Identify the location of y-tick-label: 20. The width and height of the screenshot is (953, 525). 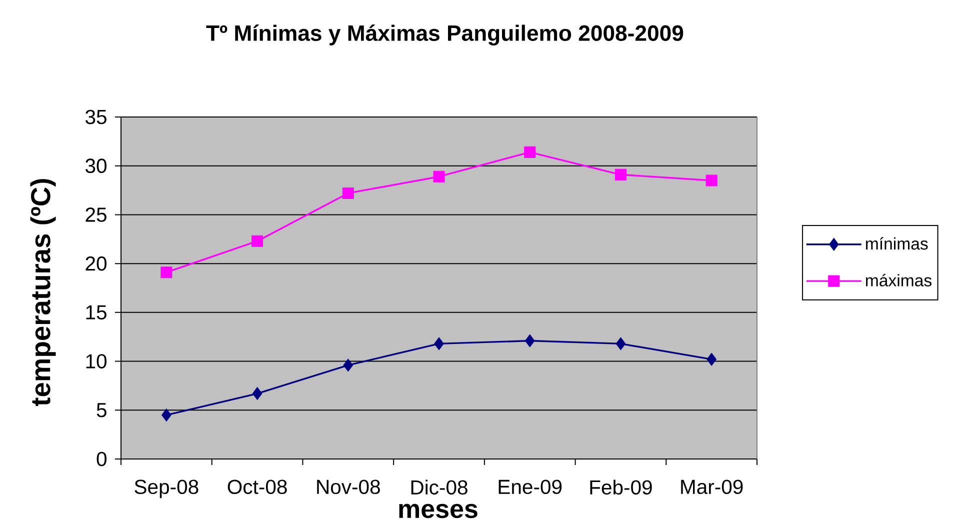
(96, 263).